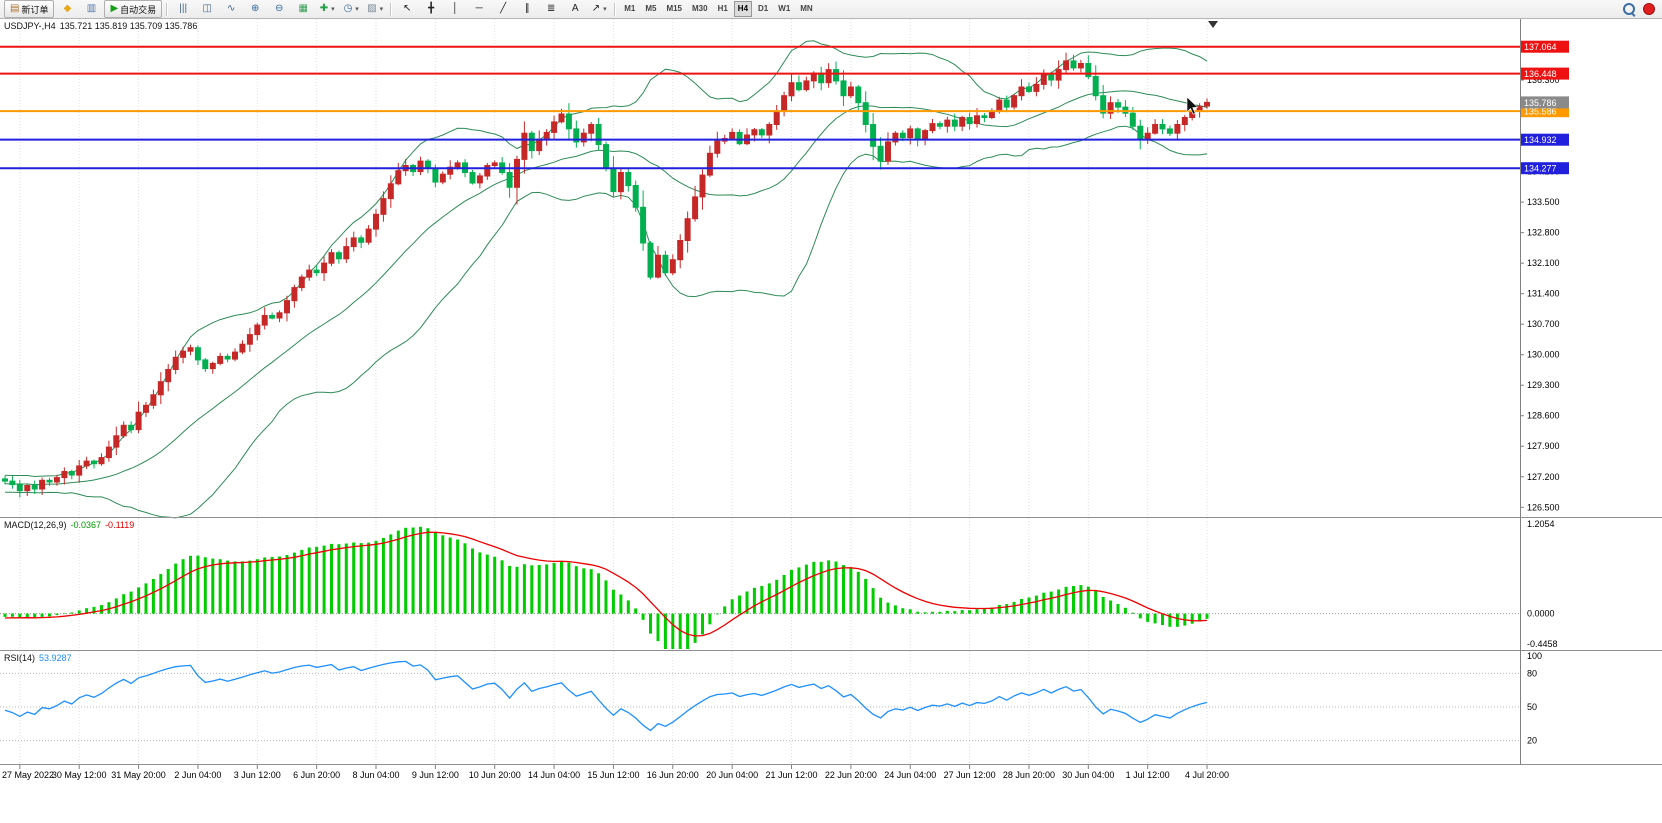 Image resolution: width=1662 pixels, height=823 pixels. I want to click on trendline-button: ╱, so click(503, 9).